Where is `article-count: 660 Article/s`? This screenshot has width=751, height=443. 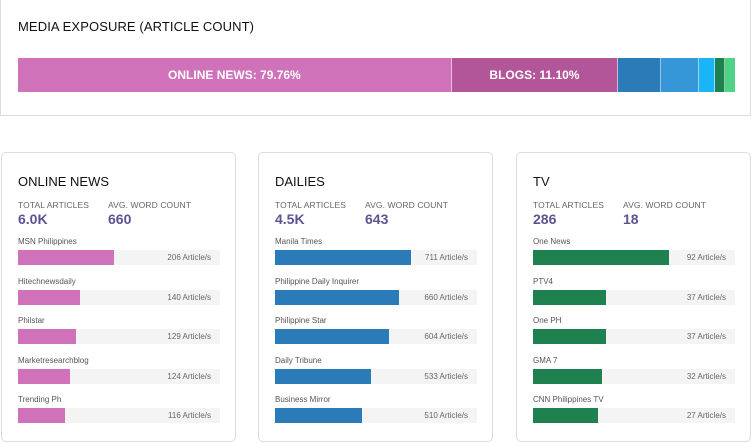 article-count: 660 Article/s is located at coordinates (446, 297).